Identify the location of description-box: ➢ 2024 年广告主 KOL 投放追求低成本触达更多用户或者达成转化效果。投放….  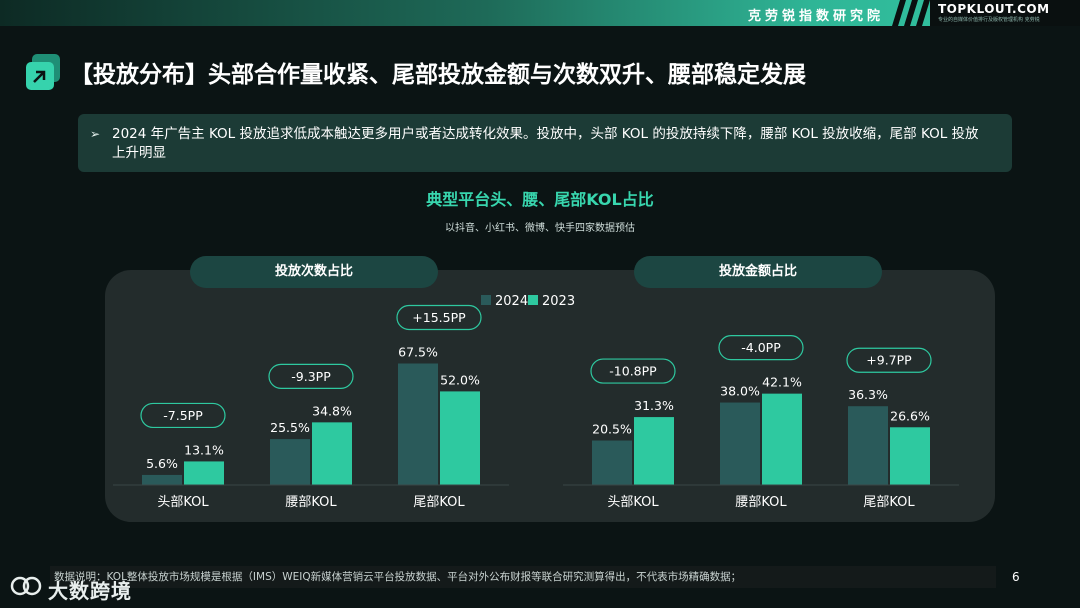
(545, 143).